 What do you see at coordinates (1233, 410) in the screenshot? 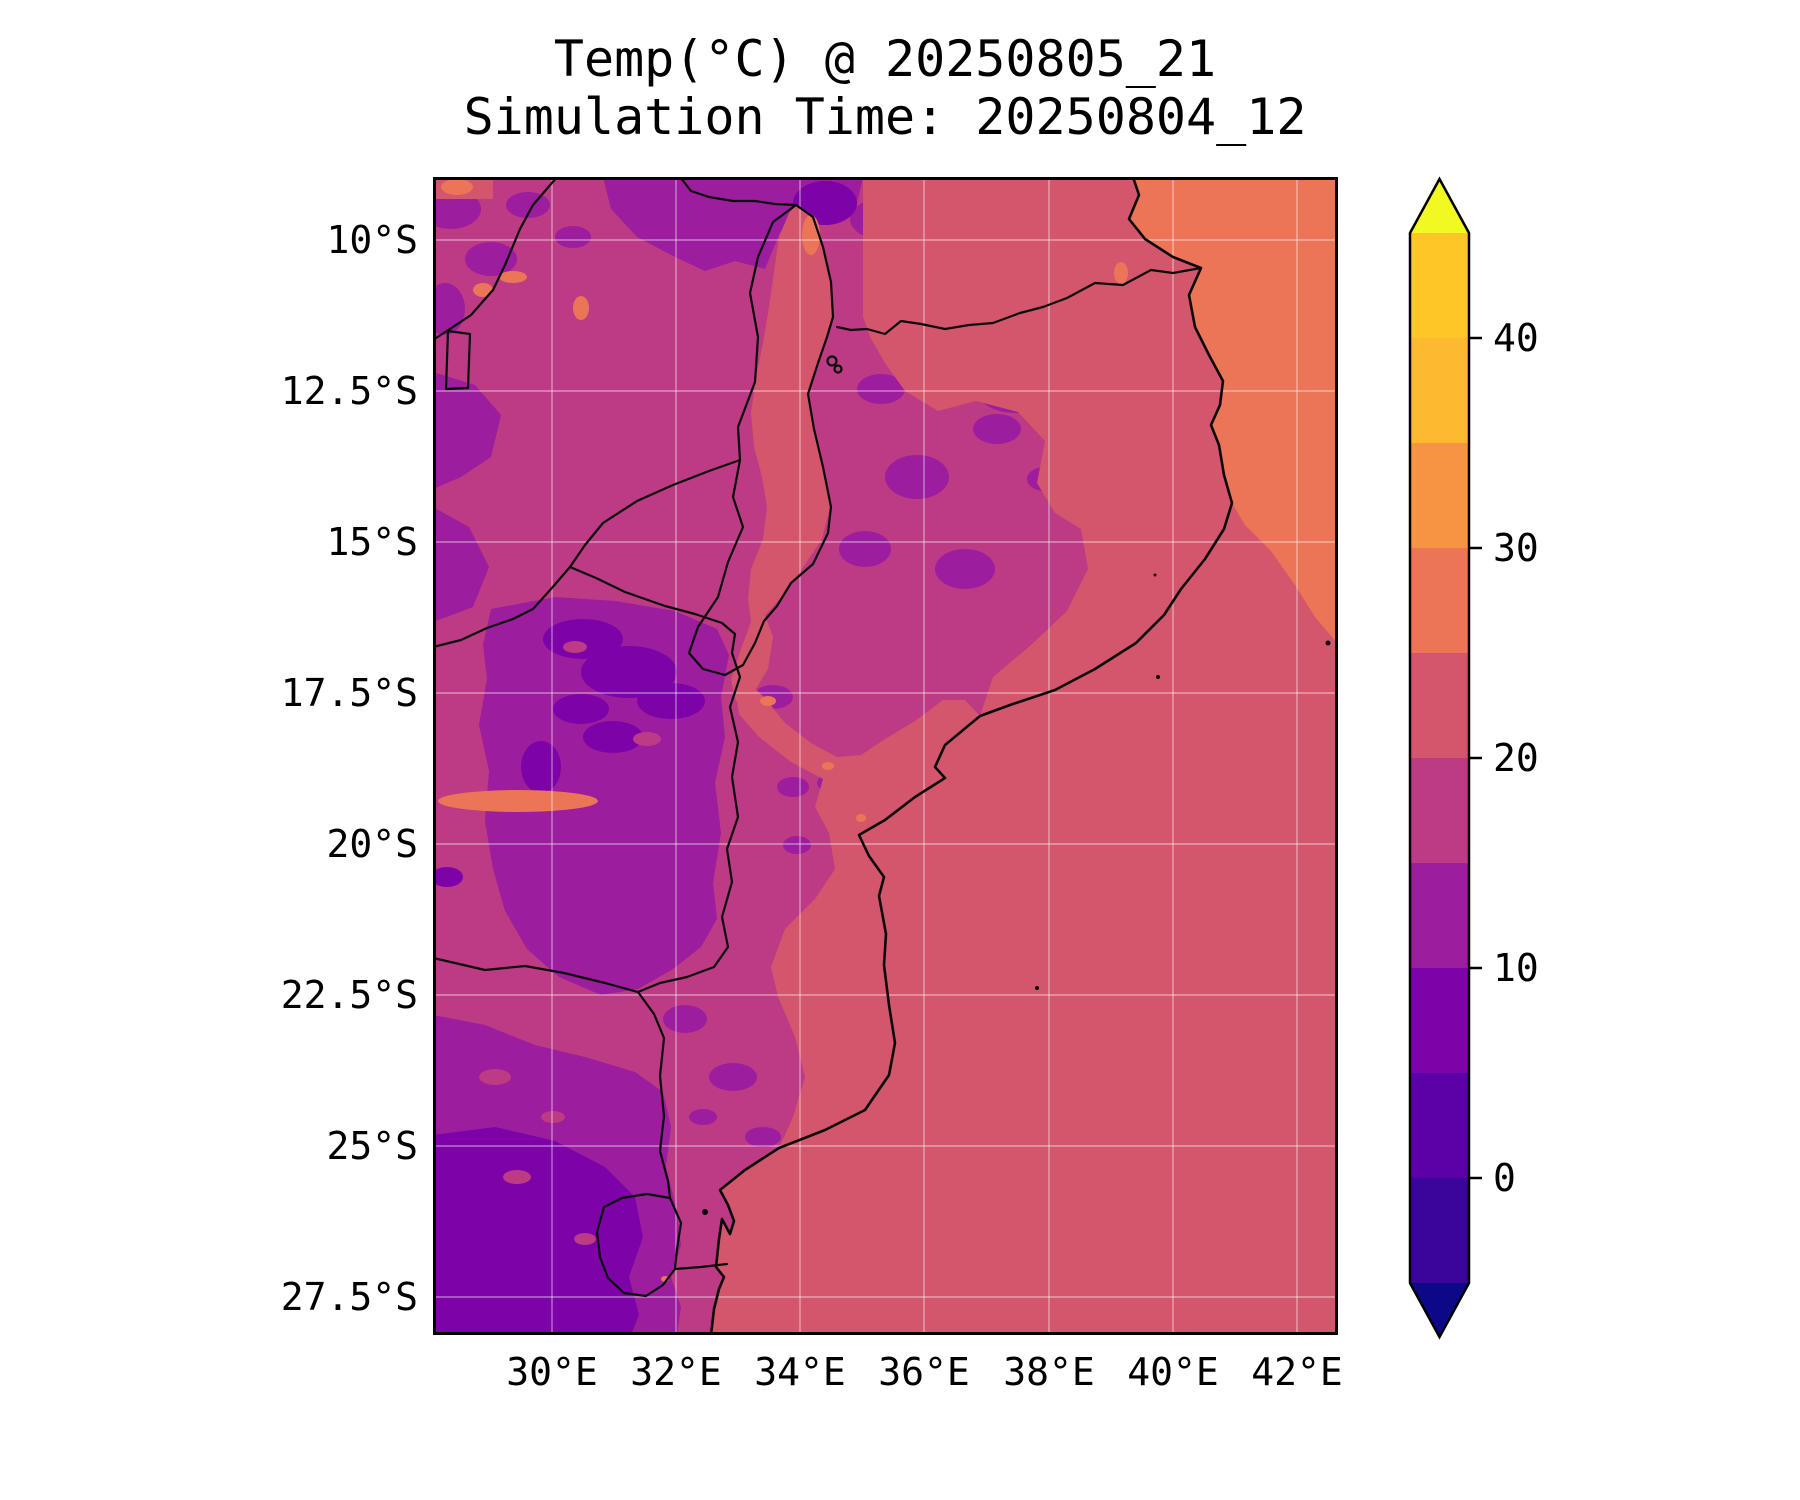
I see `ocean-orange-northeast` at bounding box center [1233, 410].